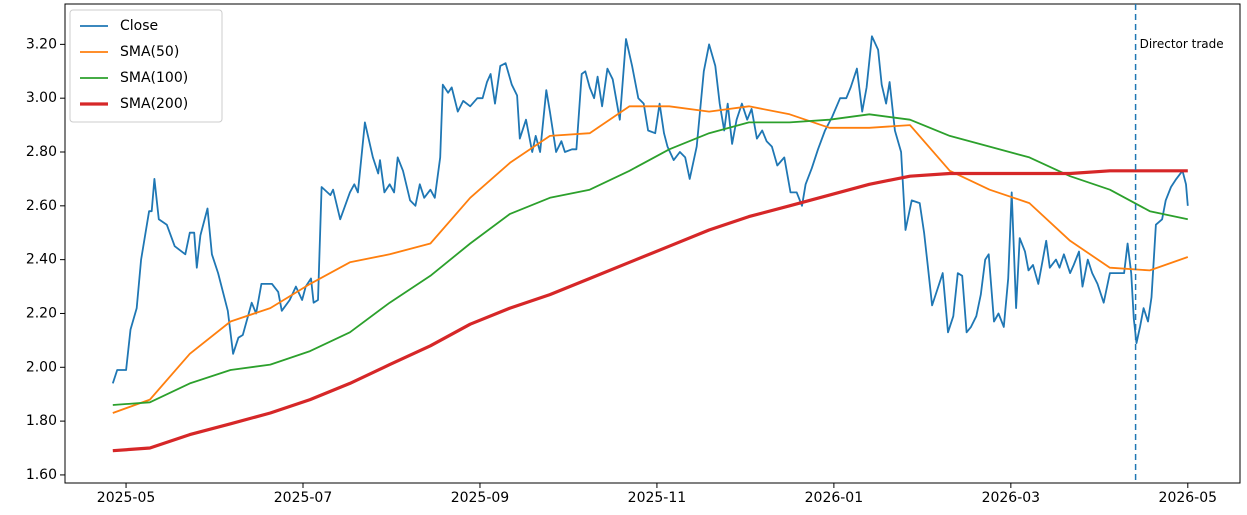 The image size is (1247, 515). What do you see at coordinates (154, 78) in the screenshot?
I see `legend-label: SMA(100)` at bounding box center [154, 78].